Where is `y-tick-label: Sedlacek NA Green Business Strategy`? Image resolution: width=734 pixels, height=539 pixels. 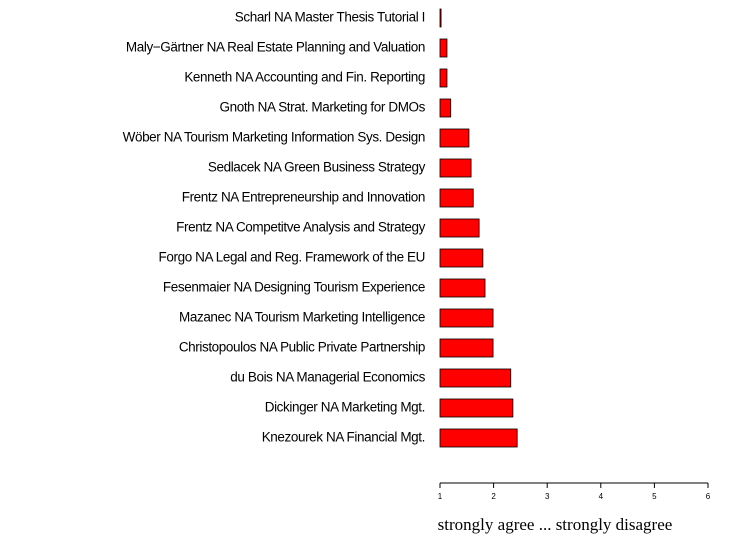
y-tick-label: Sedlacek NA Green Business Strategy is located at coordinates (317, 167).